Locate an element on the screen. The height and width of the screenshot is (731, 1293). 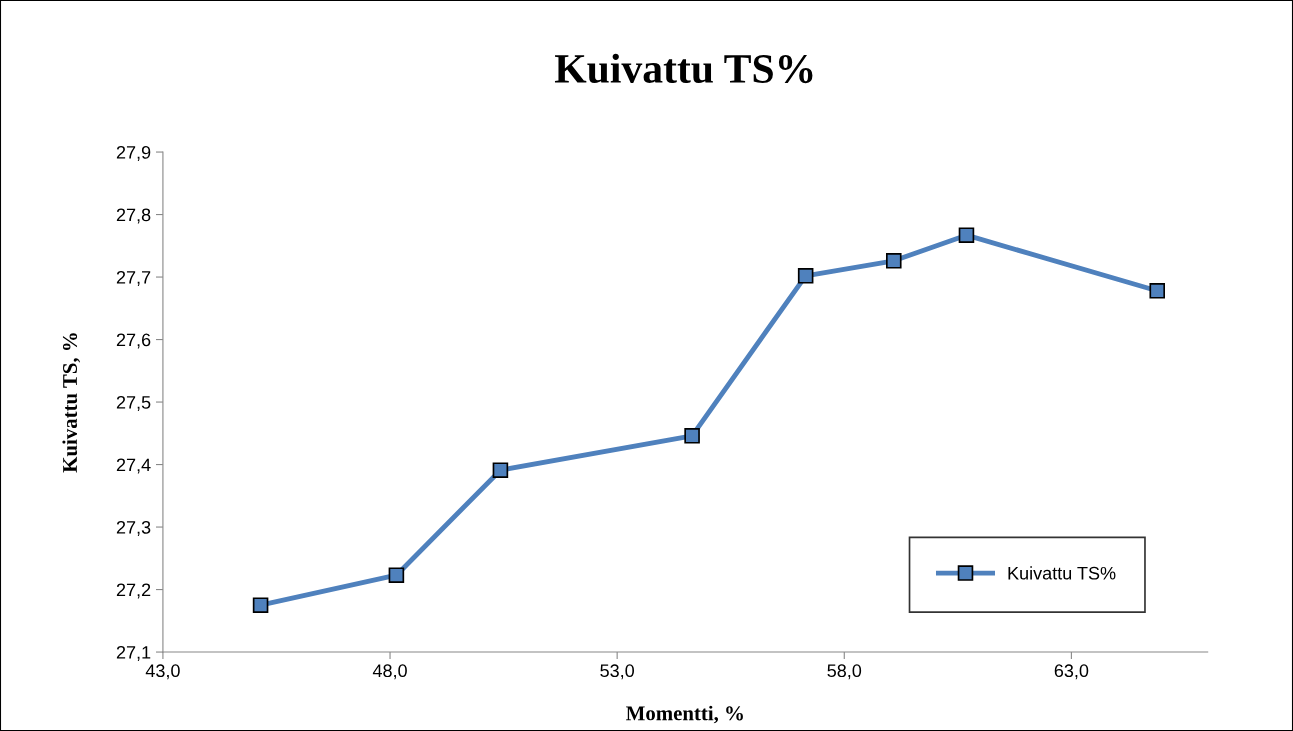
x-tick-label: 48,0 is located at coordinates (389, 672).